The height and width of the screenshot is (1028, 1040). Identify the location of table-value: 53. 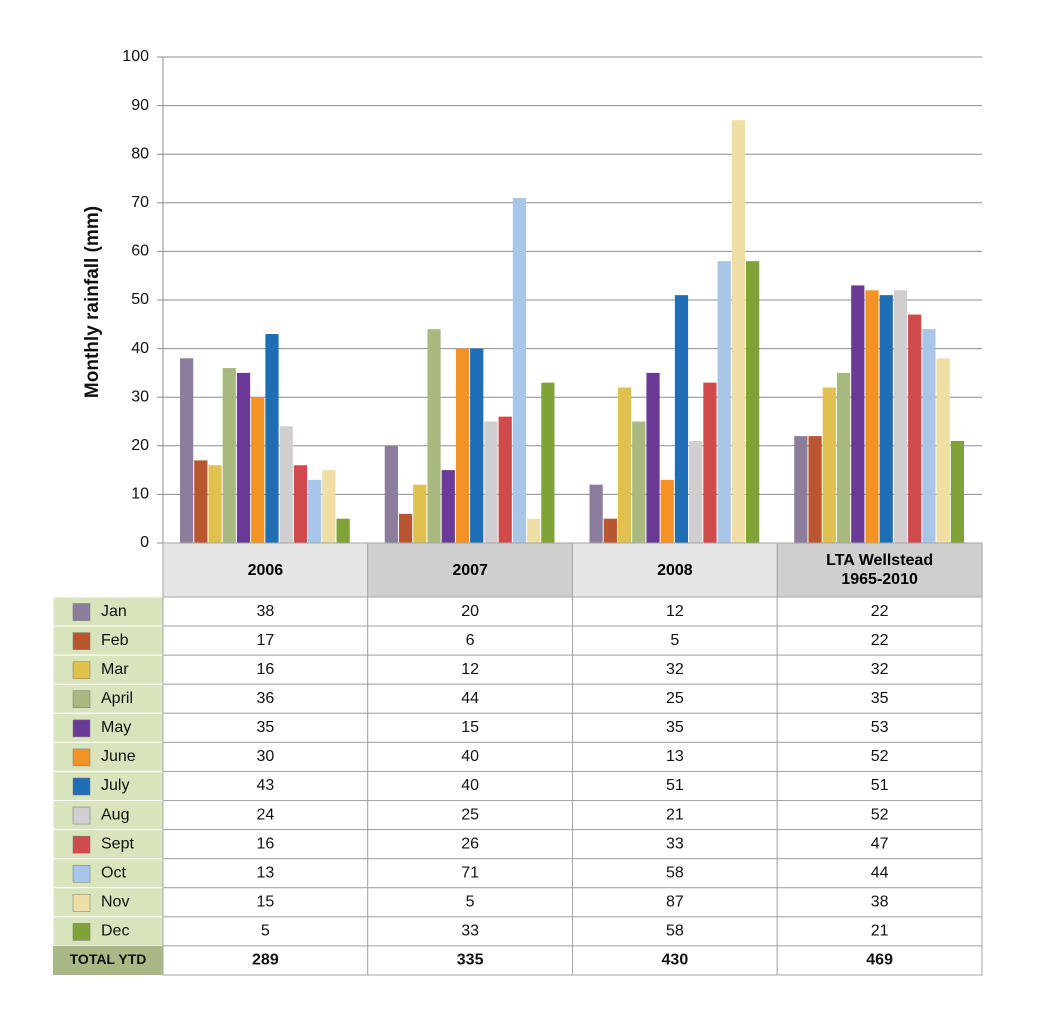
(880, 727).